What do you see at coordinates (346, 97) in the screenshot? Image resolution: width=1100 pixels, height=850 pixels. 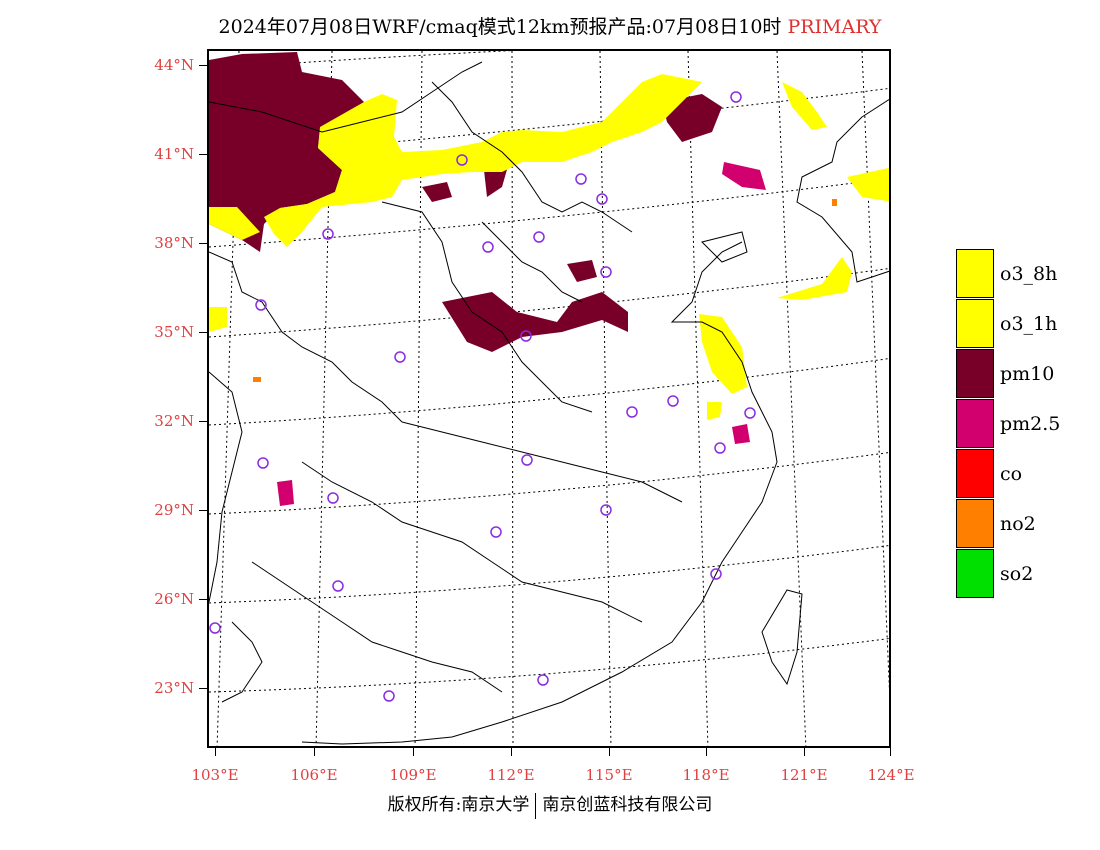 I see `north-border` at bounding box center [346, 97].